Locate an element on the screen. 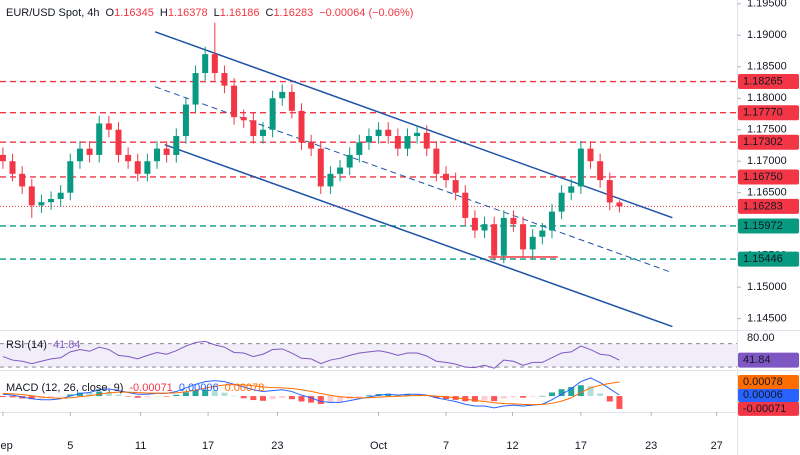 The height and width of the screenshot is (455, 800). rsi-legend: RSI (14) 41.84 is located at coordinates (43, 345).